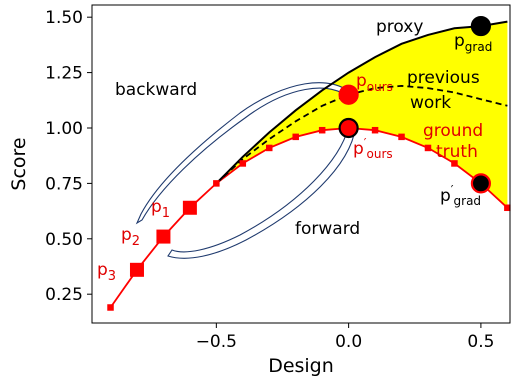  I want to click on data-point-p3, so click(136, 269).